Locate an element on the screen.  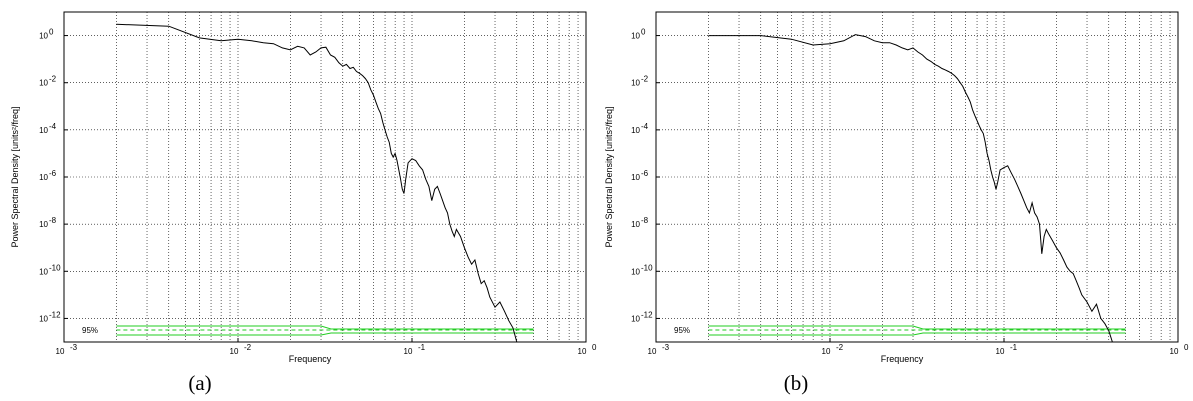
panel-caption: (a) is located at coordinates (199, 383).